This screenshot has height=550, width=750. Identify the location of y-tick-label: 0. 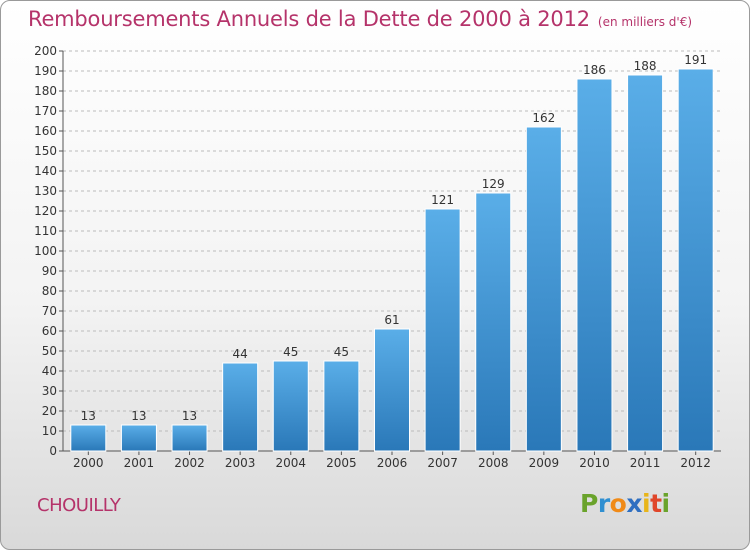
(53, 451).